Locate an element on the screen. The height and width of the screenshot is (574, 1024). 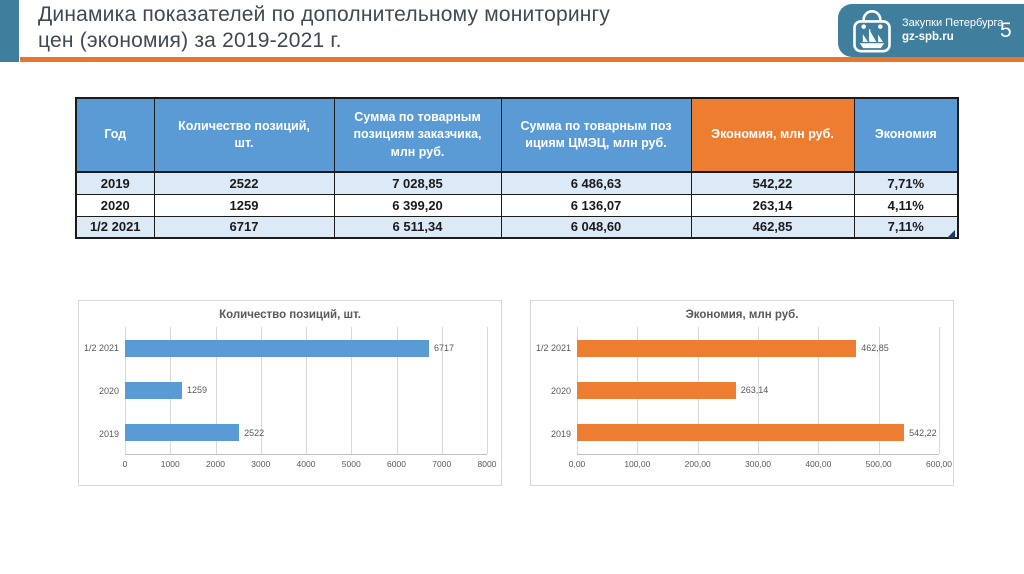
bar-value-label: 263,14 is located at coordinates (754, 390).